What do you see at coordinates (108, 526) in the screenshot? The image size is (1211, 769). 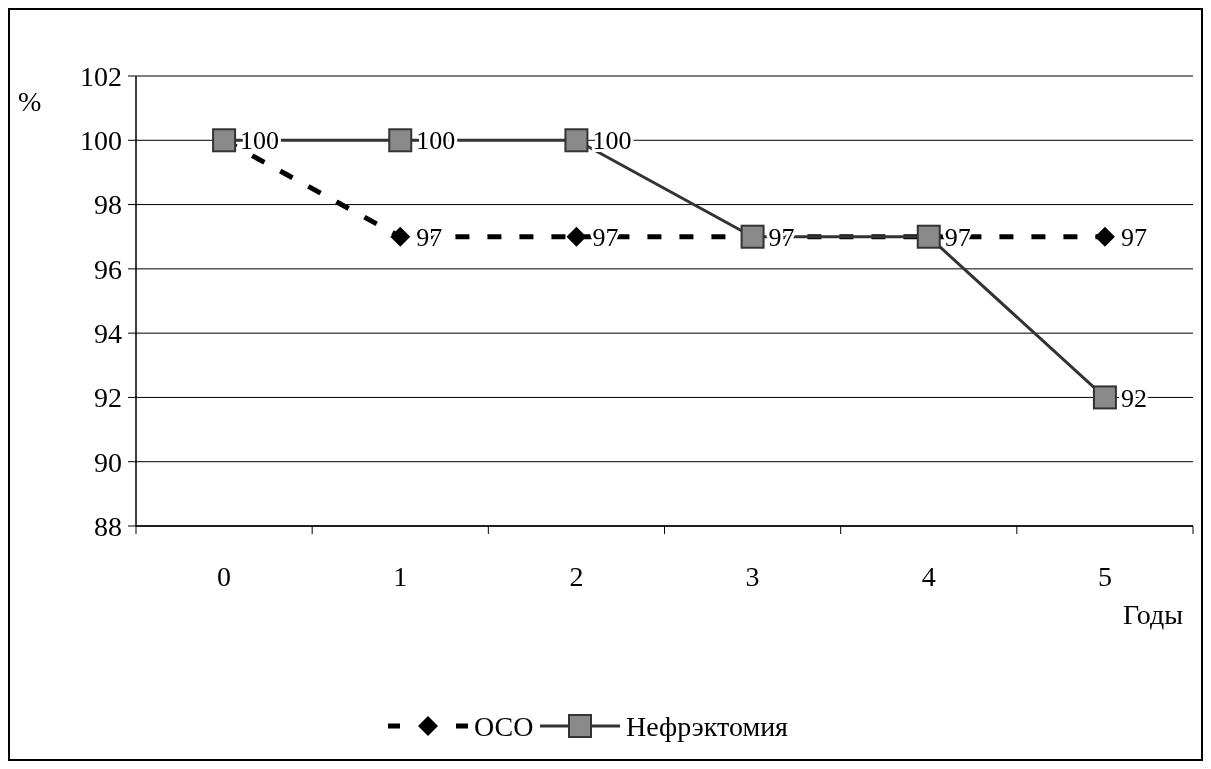 I see `y-tick-label: 88` at bounding box center [108, 526].